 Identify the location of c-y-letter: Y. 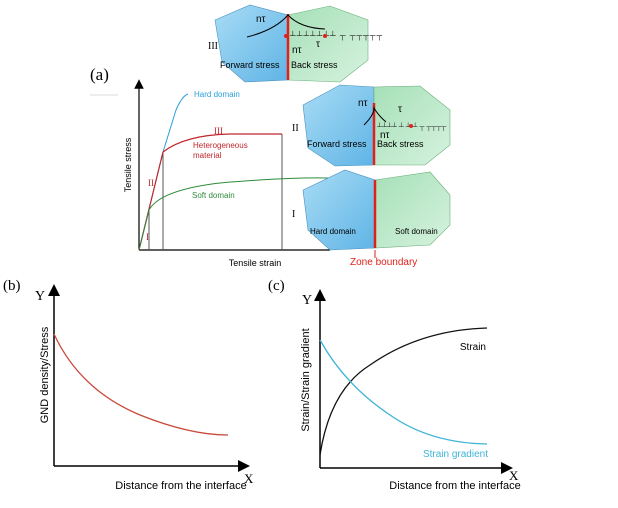
(307, 300).